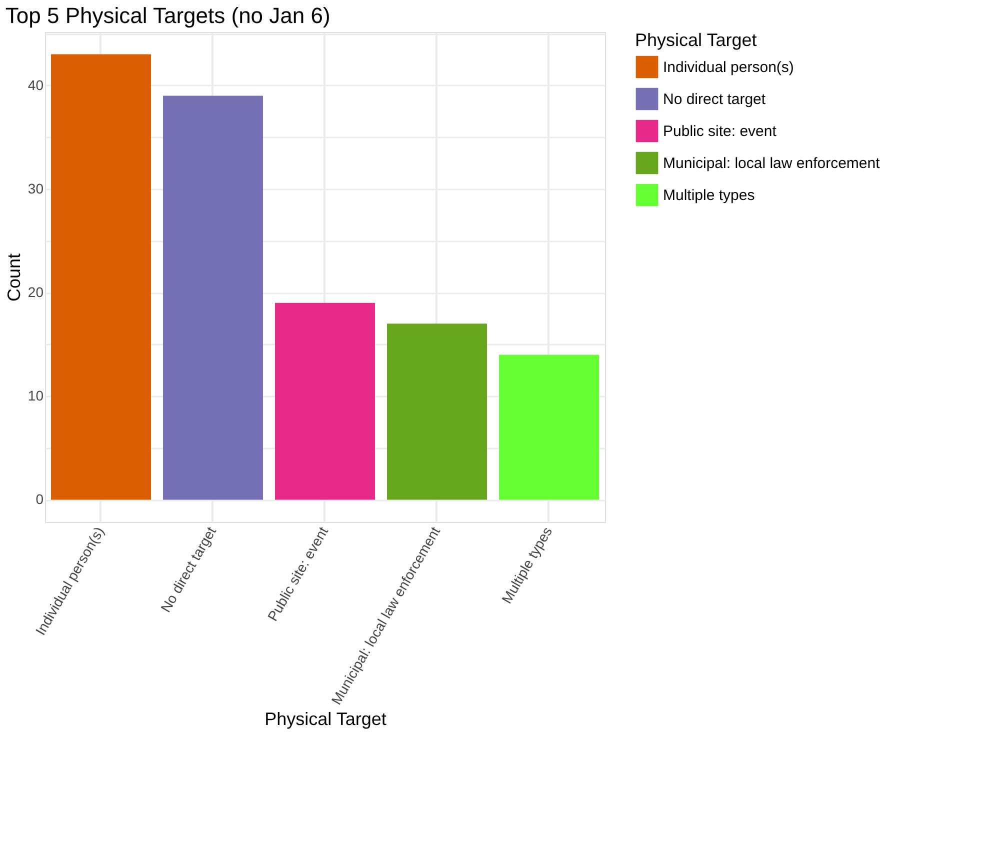  Describe the element at coordinates (772, 163) in the screenshot. I see `legend-label: Municipal: local law enforcement` at that location.